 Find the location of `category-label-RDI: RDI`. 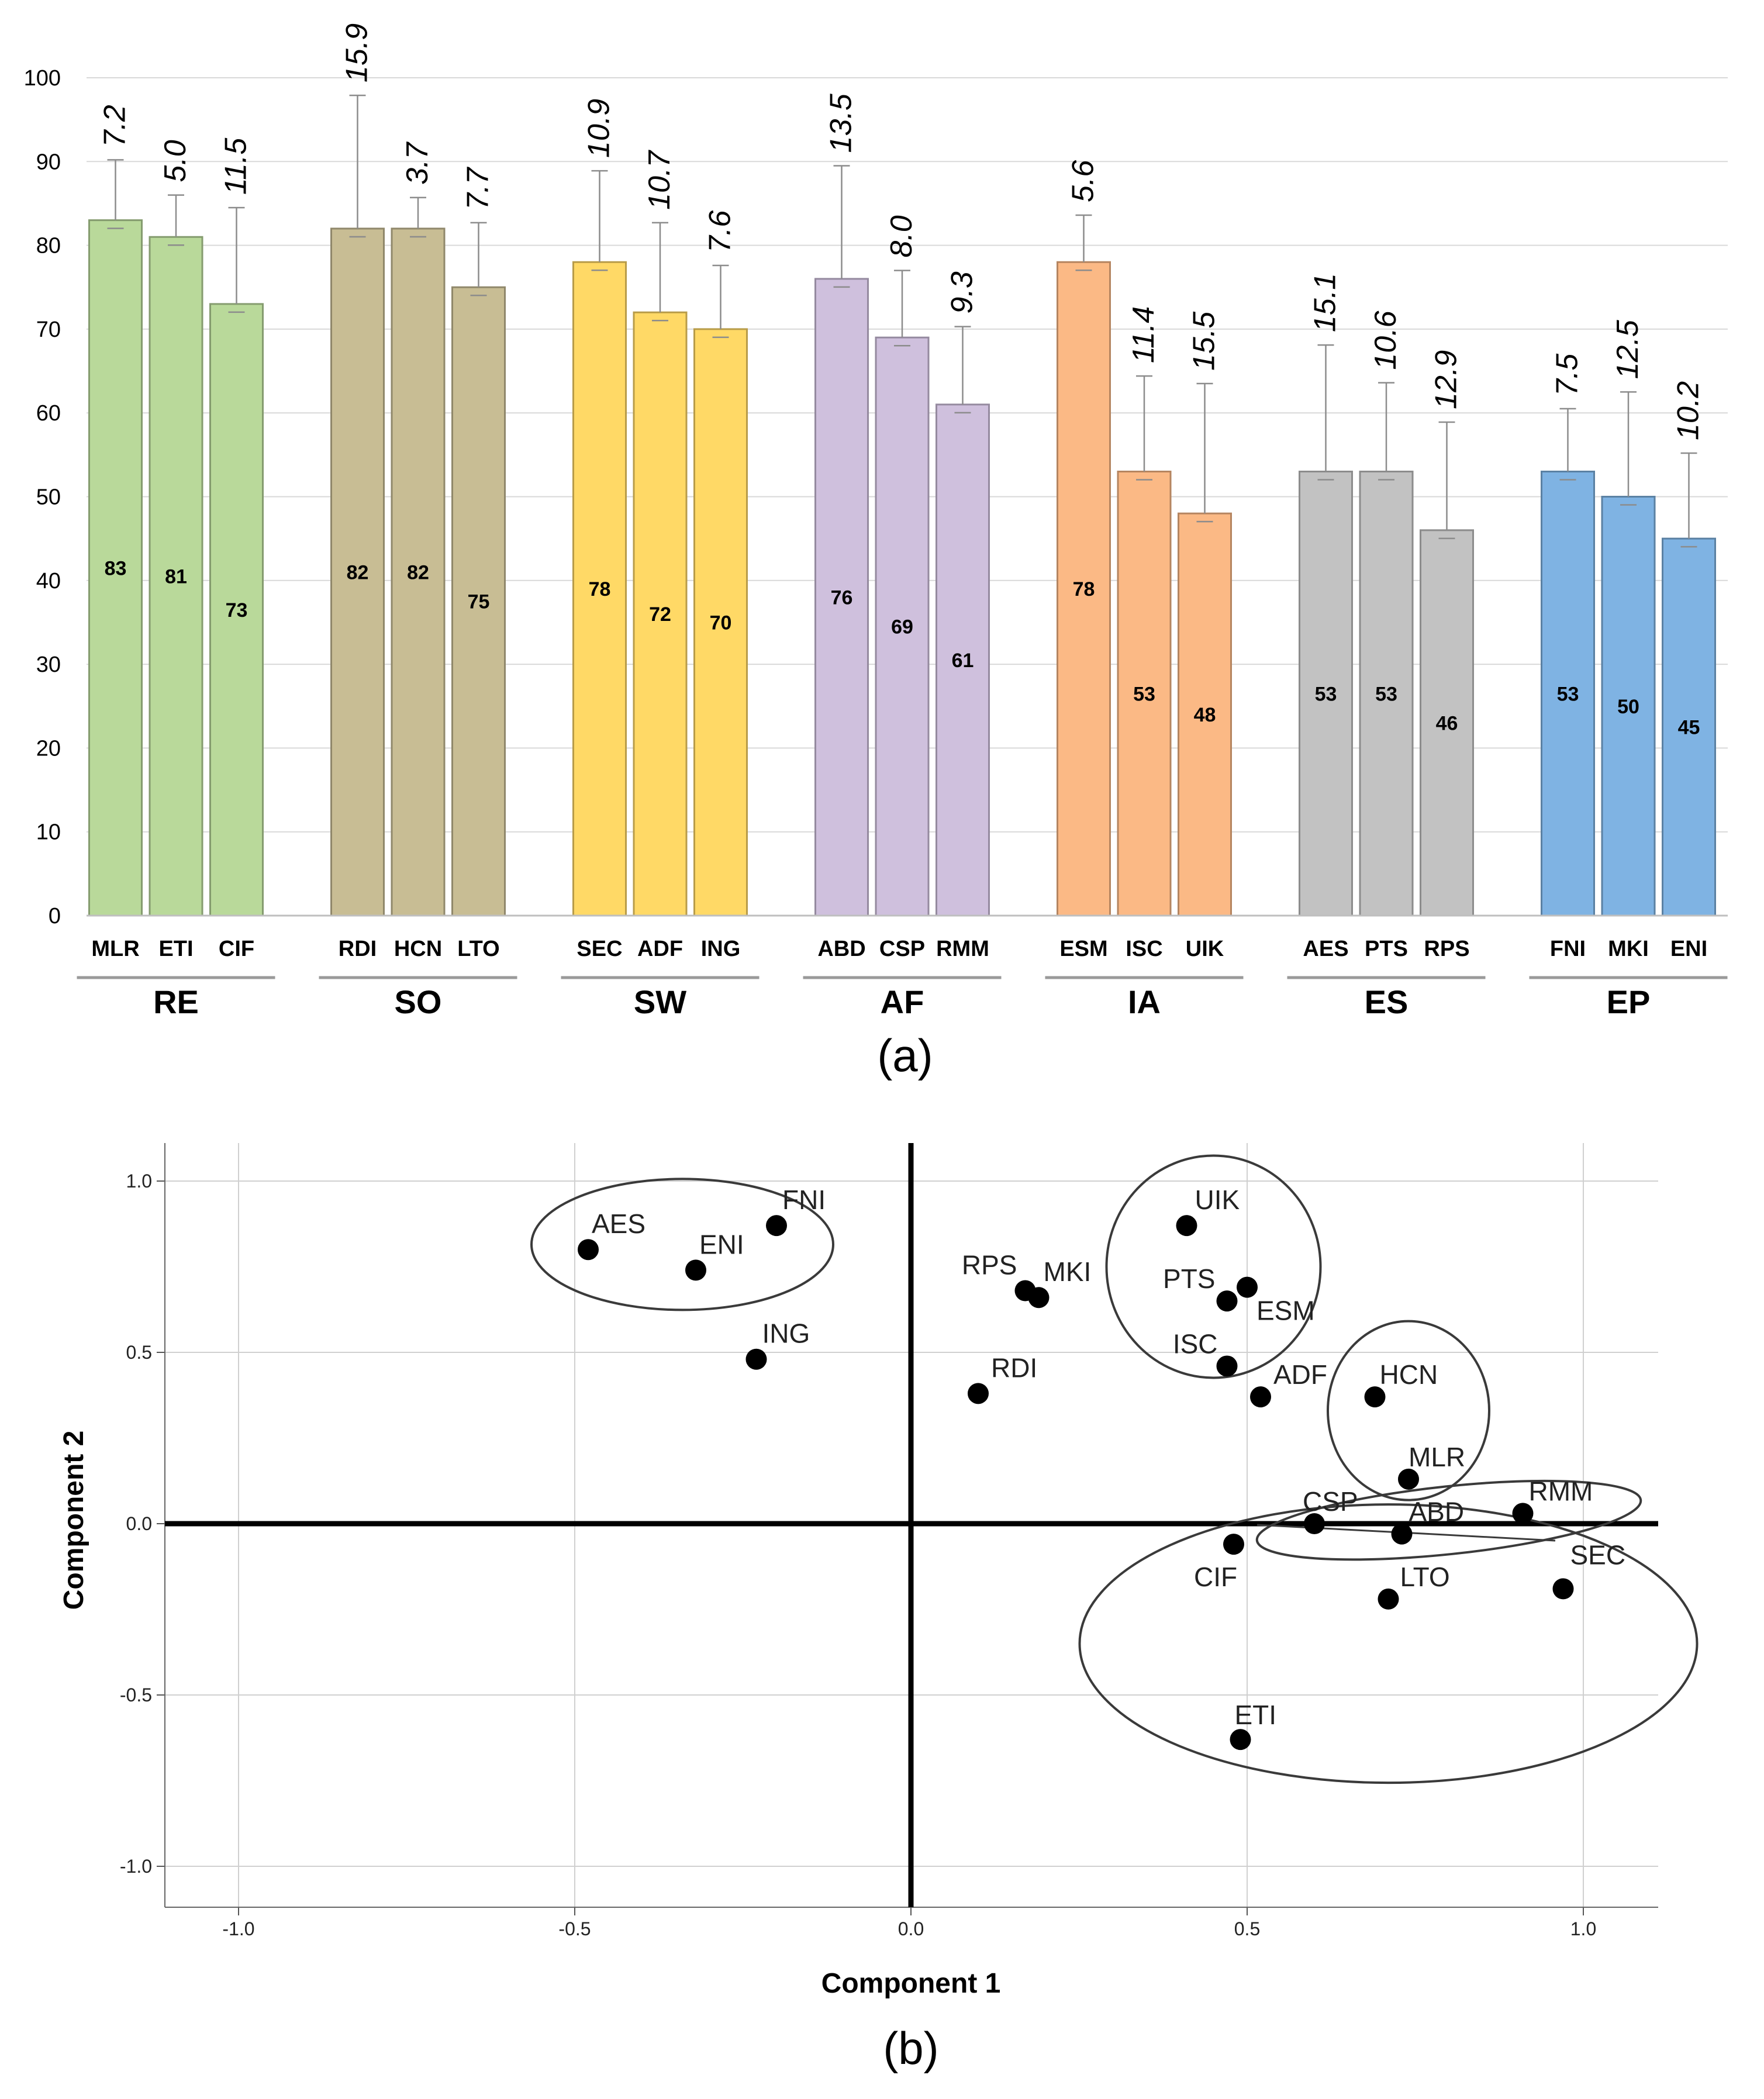

category-label-RDI: RDI is located at coordinates (358, 949).